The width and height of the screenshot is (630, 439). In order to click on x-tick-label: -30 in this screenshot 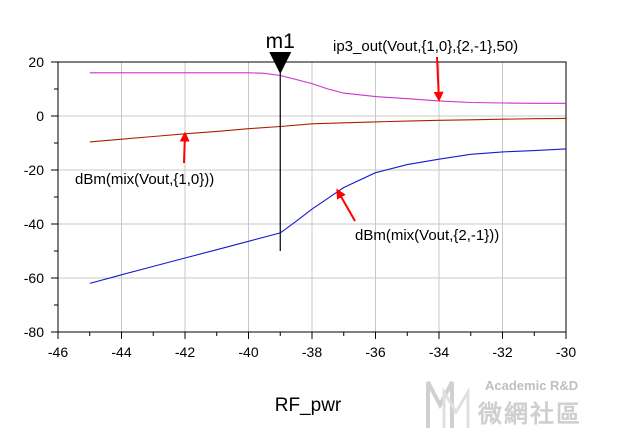, I will do `click(566, 352)`.